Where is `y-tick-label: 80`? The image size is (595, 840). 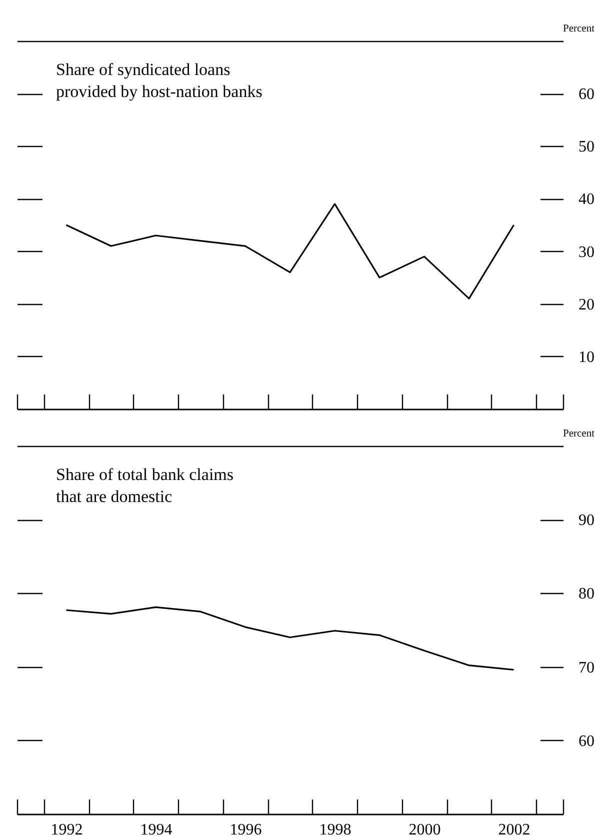
y-tick-label: 80 is located at coordinates (586, 594).